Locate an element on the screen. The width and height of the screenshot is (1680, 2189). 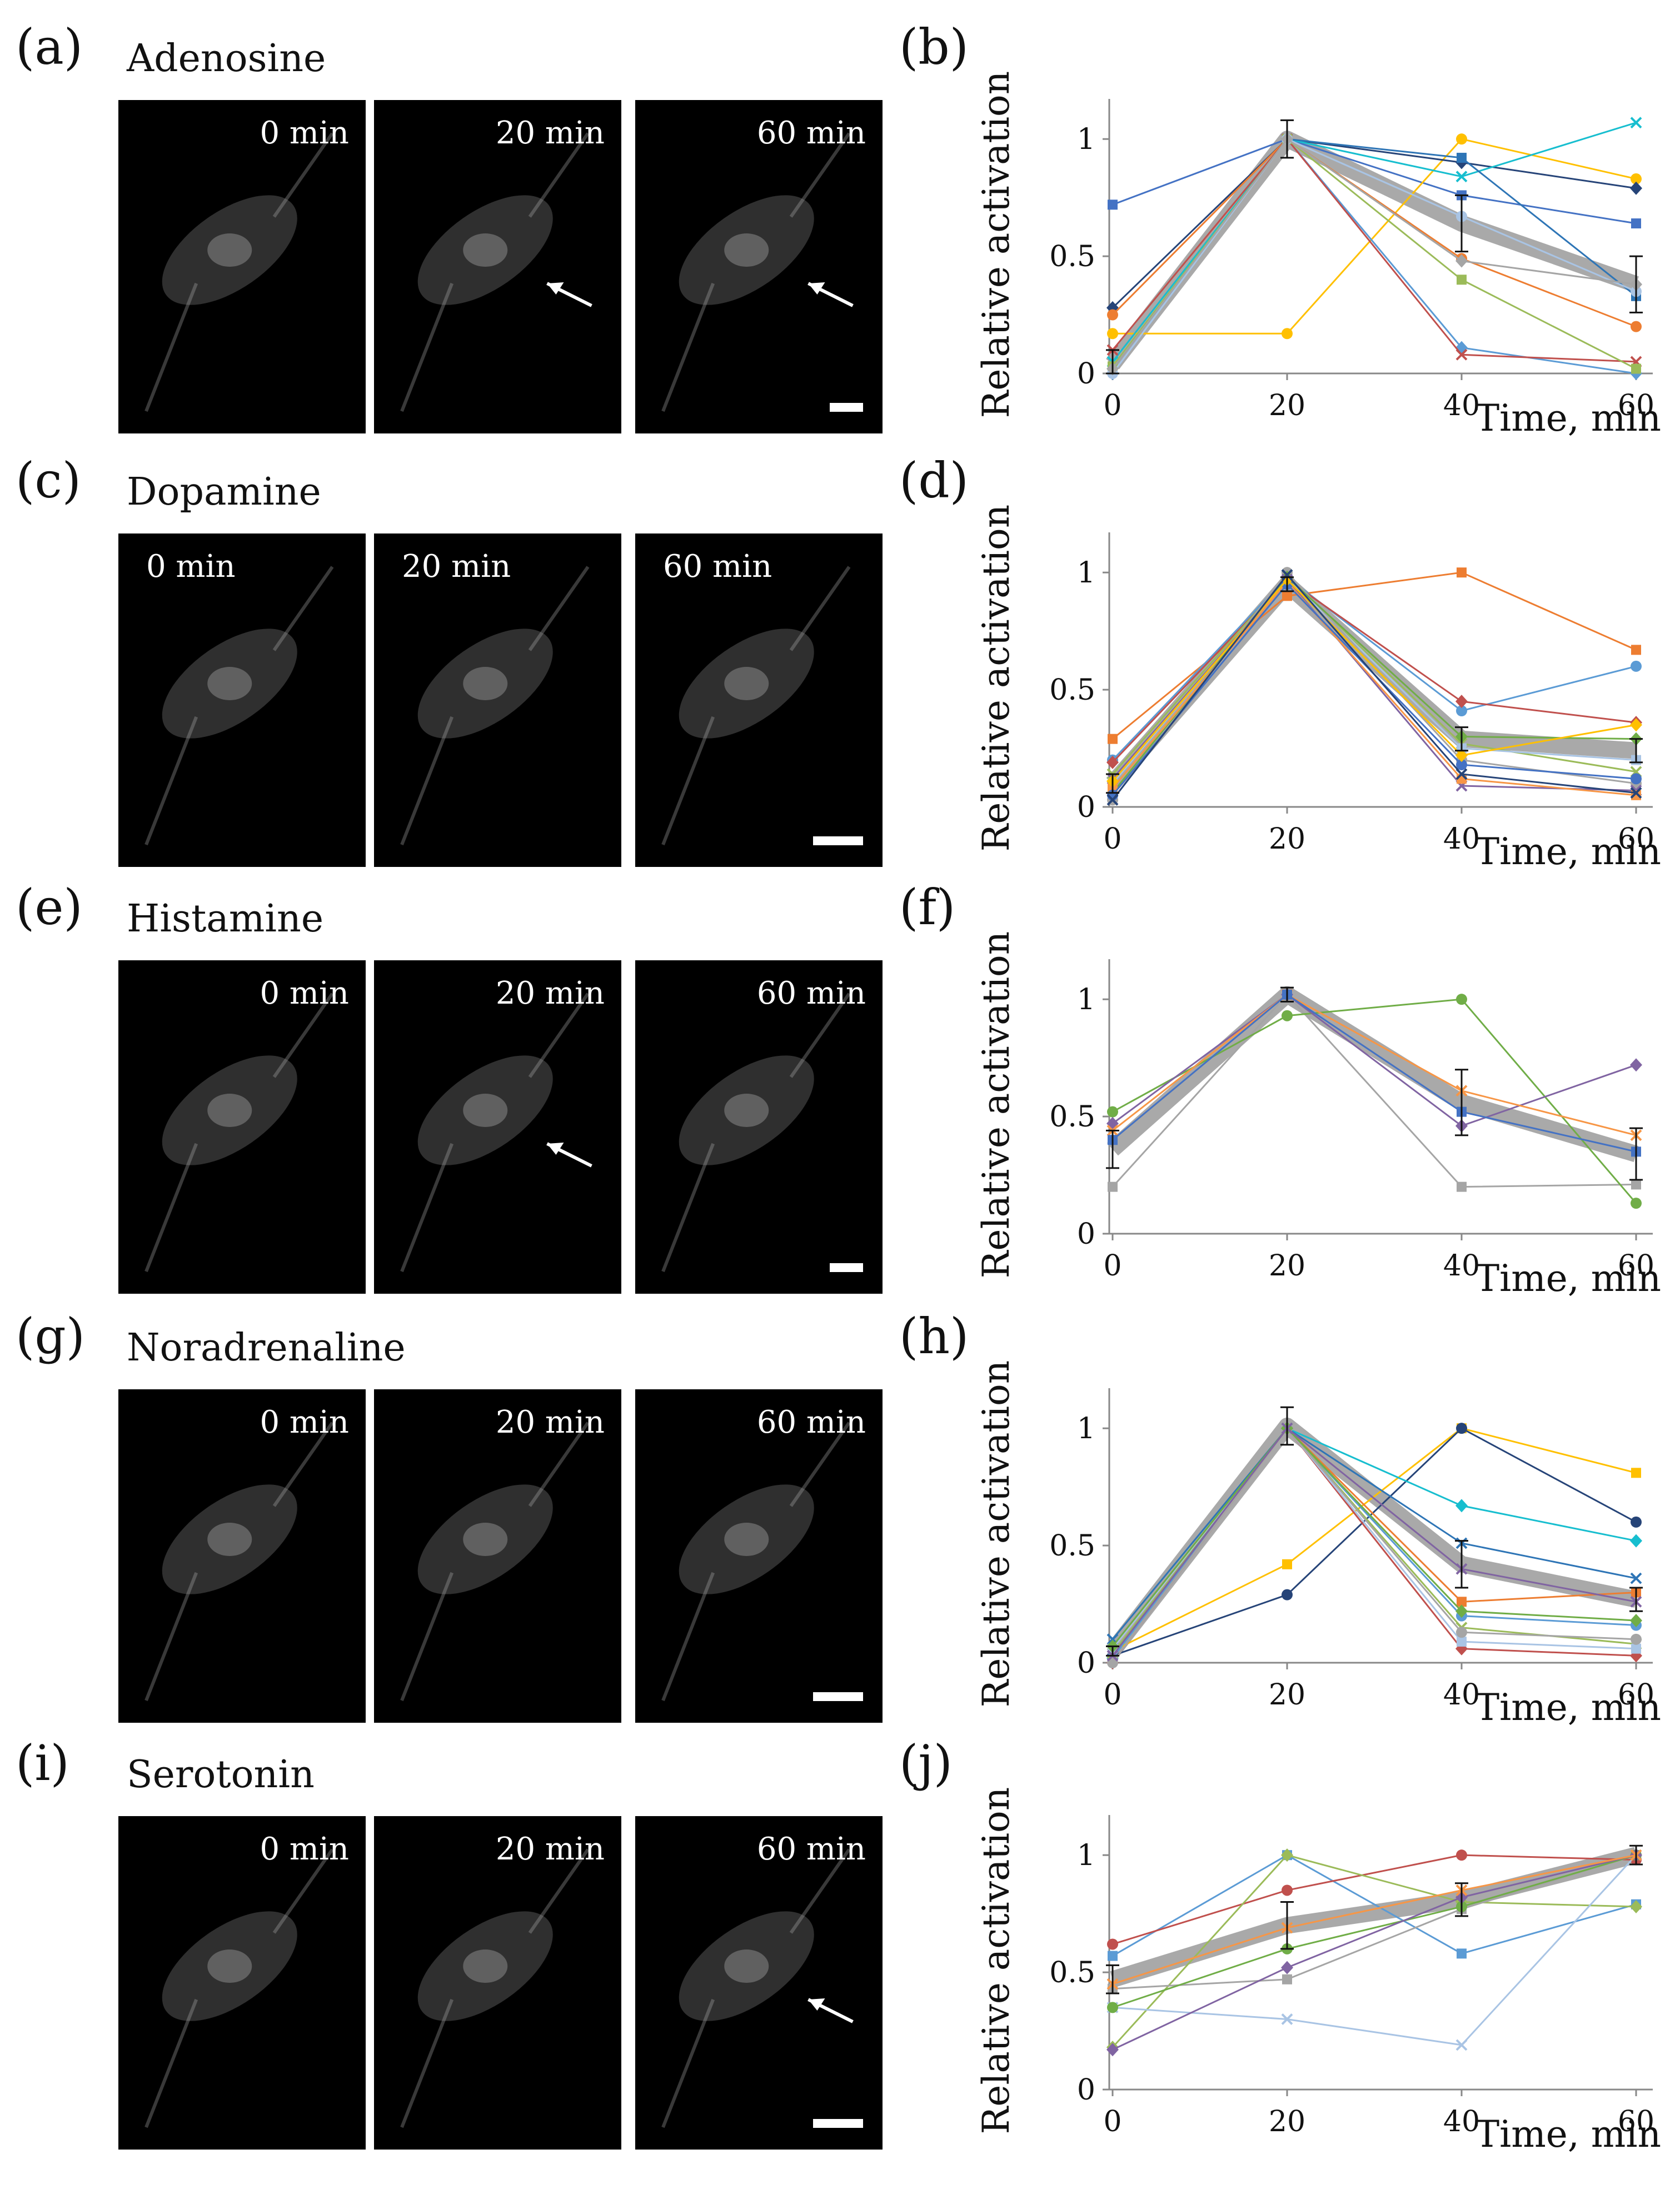
image-panel-letter: (a) is located at coordinates (49, 47).